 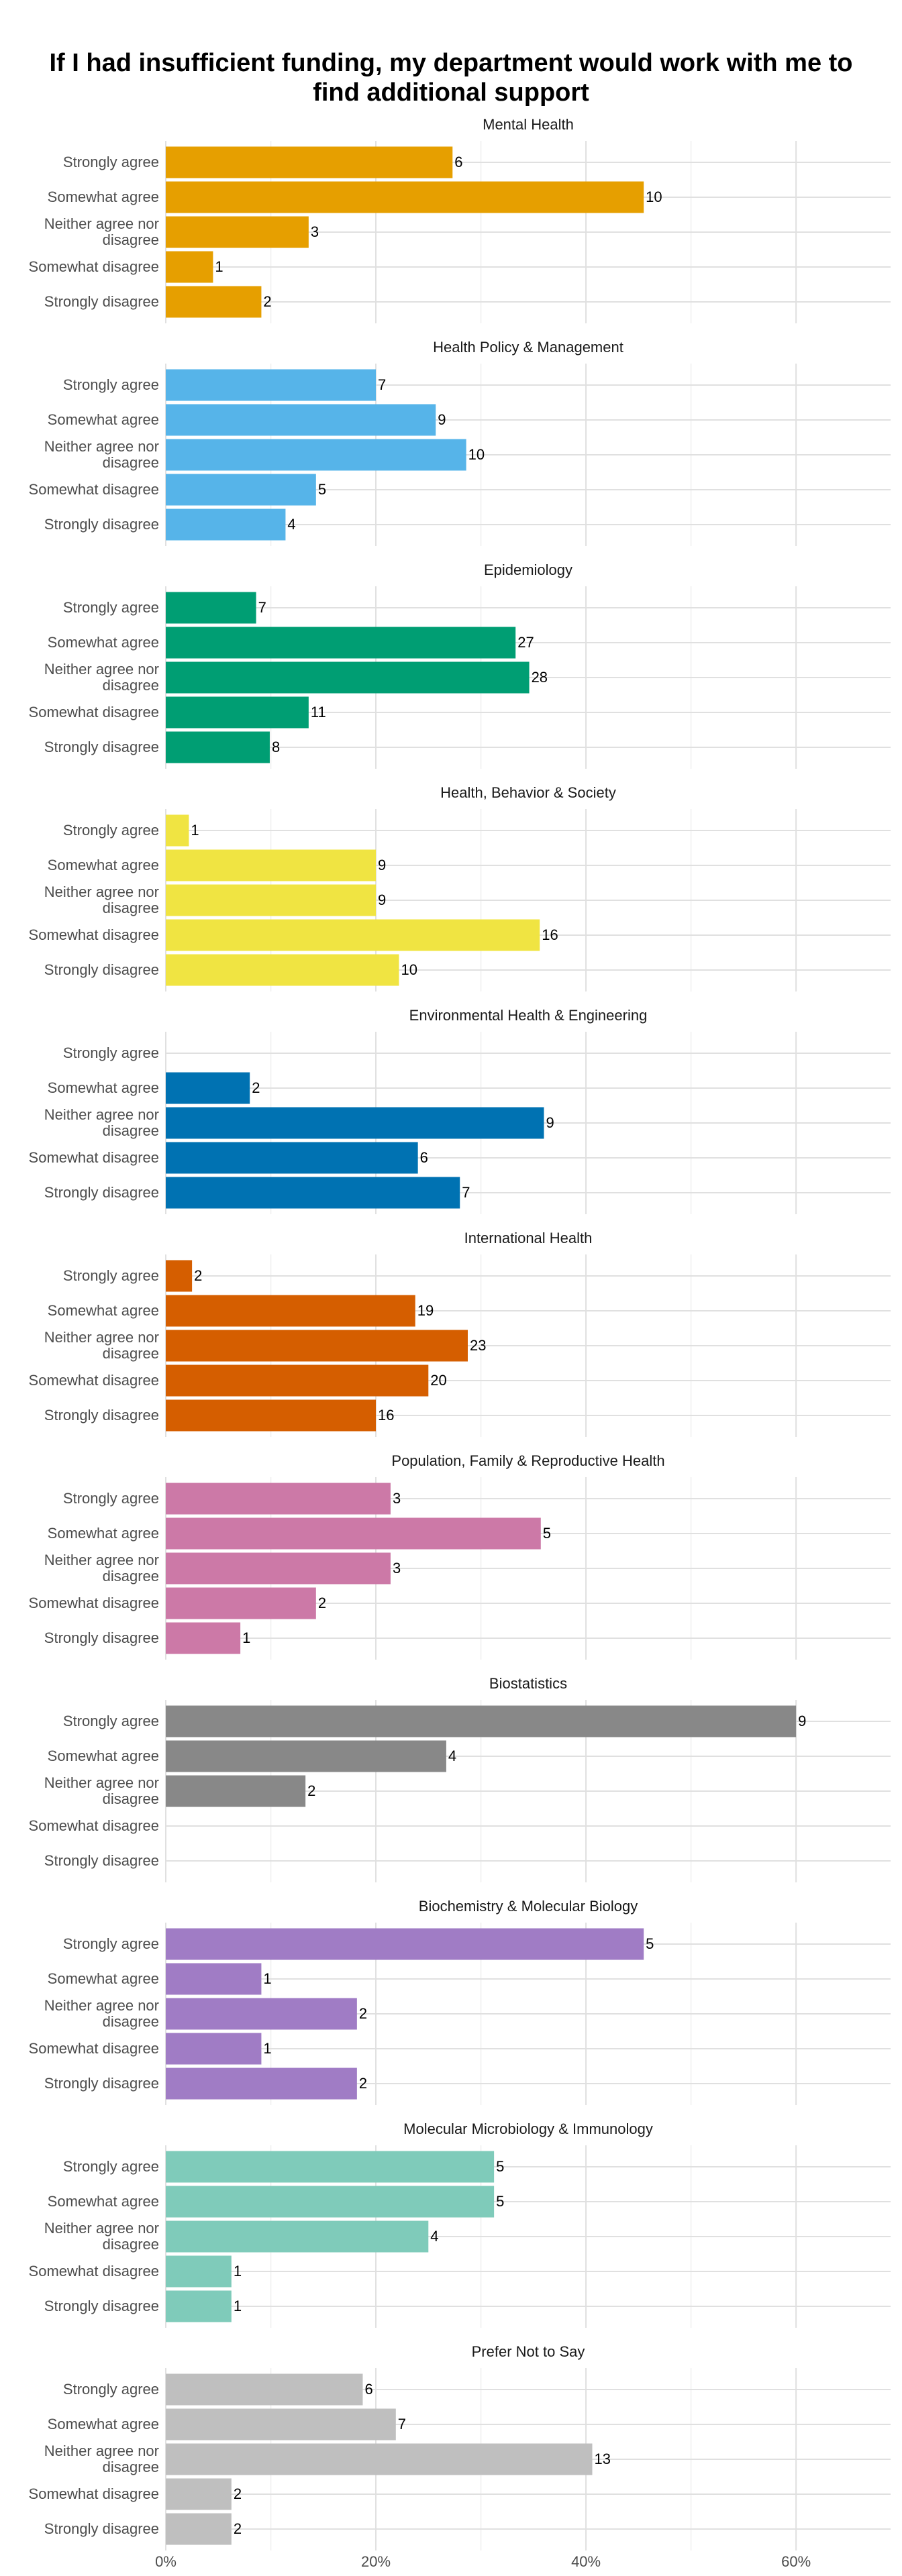 What do you see at coordinates (528, 1015) in the screenshot?
I see `panel-title: Environmental Health & Engineering` at bounding box center [528, 1015].